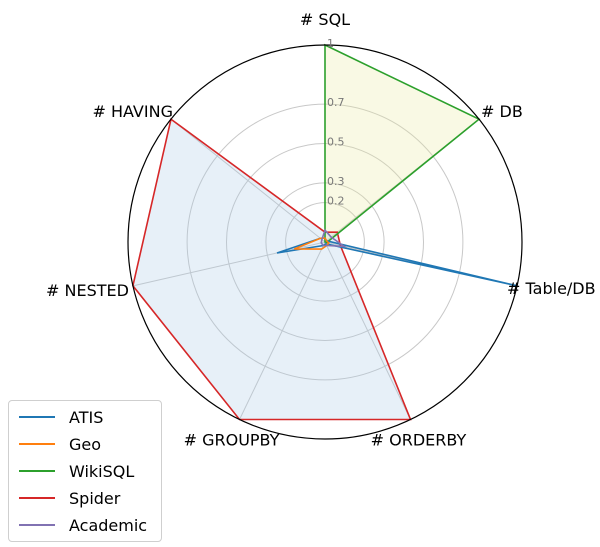 The height and width of the screenshot is (547, 600). I want to click on legend-label-spider: Spider, so click(95, 498).